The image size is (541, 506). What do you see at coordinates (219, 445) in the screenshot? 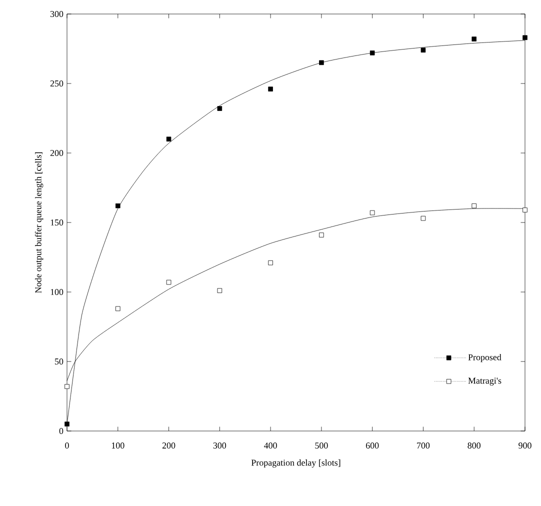
I see `x-tick-label: 300` at bounding box center [219, 445].